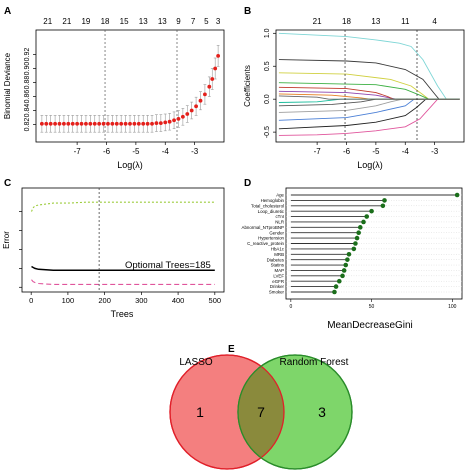  What do you see at coordinates (279, 222) in the screenshot?
I see `variable-label: NLR` at bounding box center [279, 222].